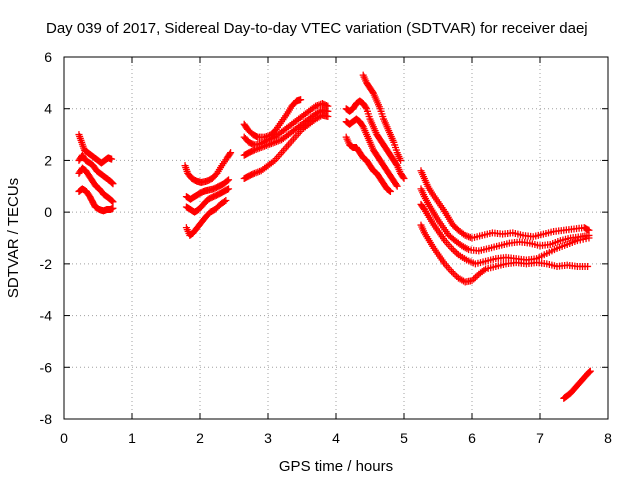 The image size is (640, 480). I want to click on x-tick-label: 2, so click(200, 438).